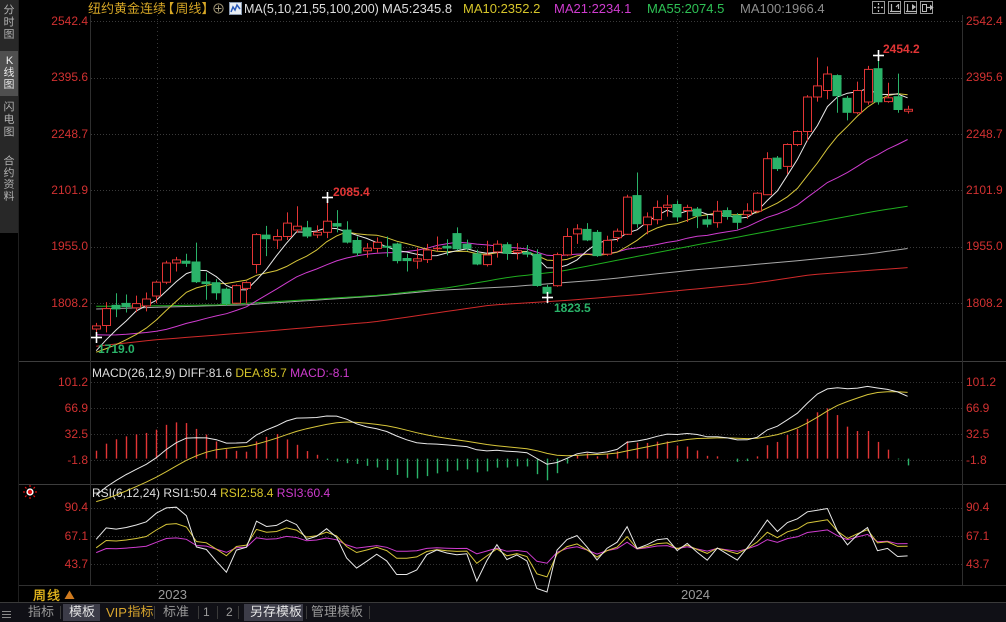  I want to click on svg-text: 1823.5, so click(572, 308).